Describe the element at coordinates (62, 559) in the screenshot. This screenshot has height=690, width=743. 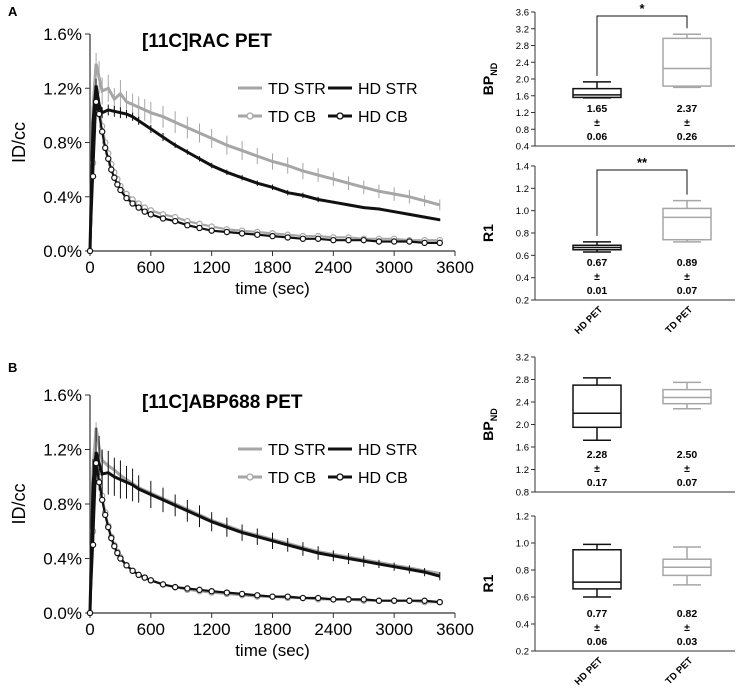
I see `y-tick-label: 0.4%` at that location.